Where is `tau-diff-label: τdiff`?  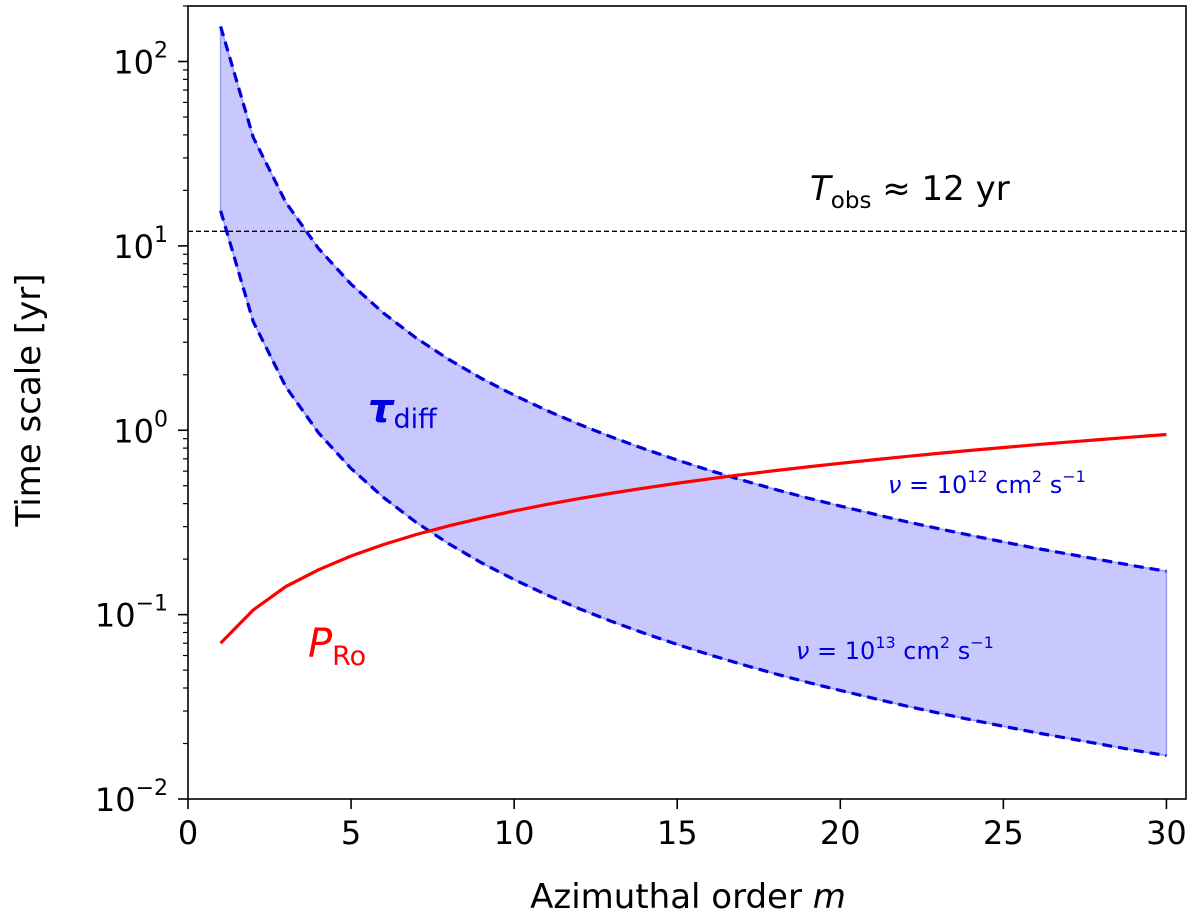
tau-diff-label: τdiff is located at coordinates (403, 410).